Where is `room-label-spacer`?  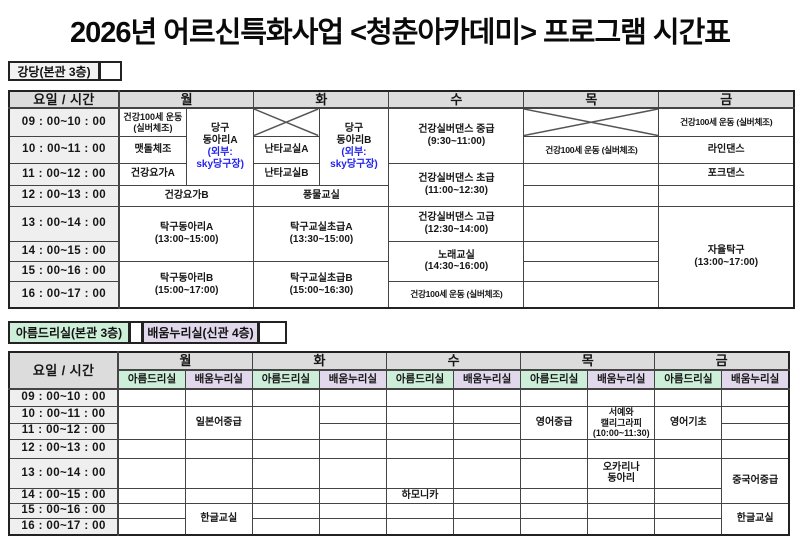
room-label-spacer is located at coordinates (273, 333).